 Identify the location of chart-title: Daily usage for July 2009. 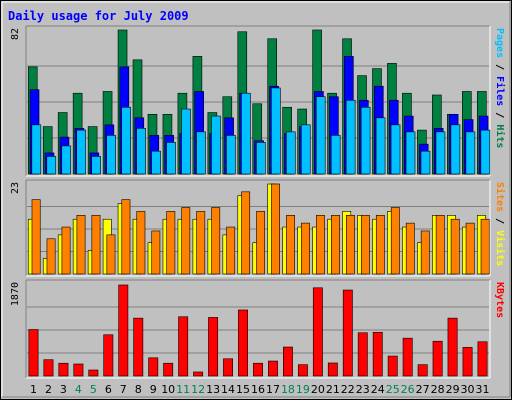
(98, 16).